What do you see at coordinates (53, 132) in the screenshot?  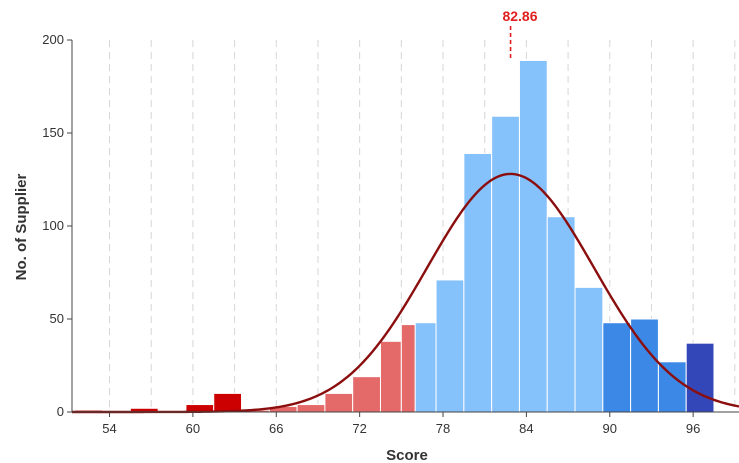 I see `y-tick-label: 150` at bounding box center [53, 132].